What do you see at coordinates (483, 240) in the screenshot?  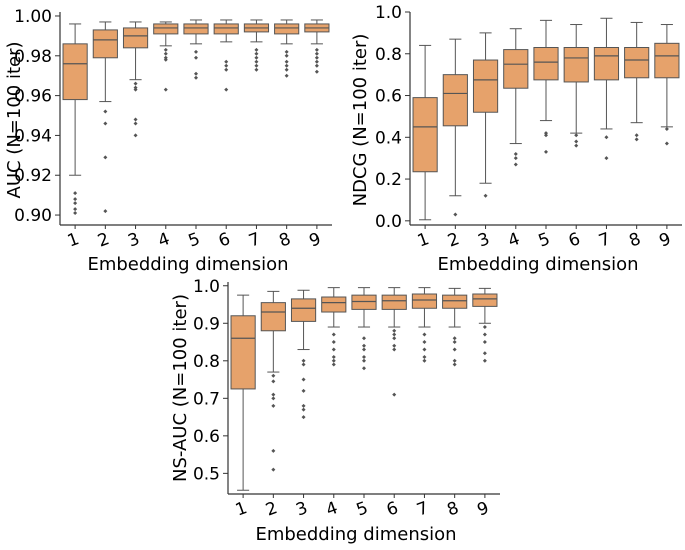 I see `ndcg-xtick-label: 3` at bounding box center [483, 240].